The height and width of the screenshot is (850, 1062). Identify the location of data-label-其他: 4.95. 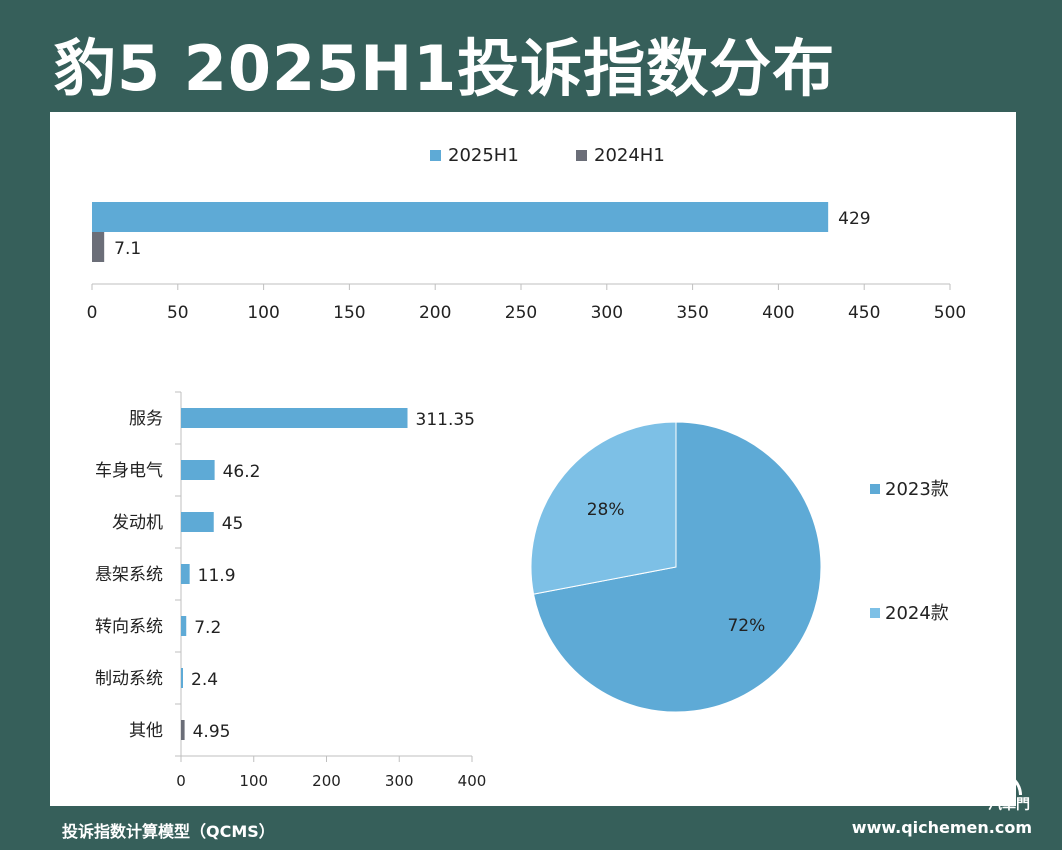
(212, 732).